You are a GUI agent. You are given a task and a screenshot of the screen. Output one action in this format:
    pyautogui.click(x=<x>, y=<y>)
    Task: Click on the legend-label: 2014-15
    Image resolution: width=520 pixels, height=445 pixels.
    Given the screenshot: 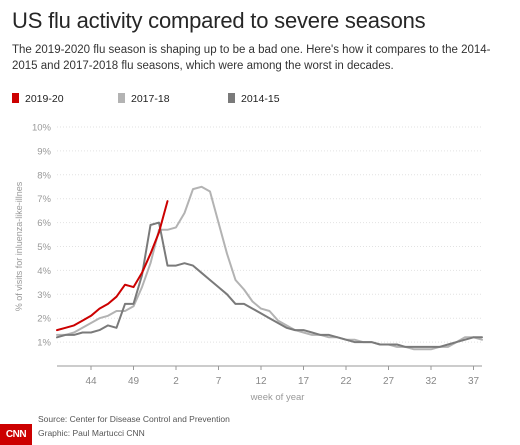 What is the action you would take?
    pyautogui.click(x=260, y=99)
    